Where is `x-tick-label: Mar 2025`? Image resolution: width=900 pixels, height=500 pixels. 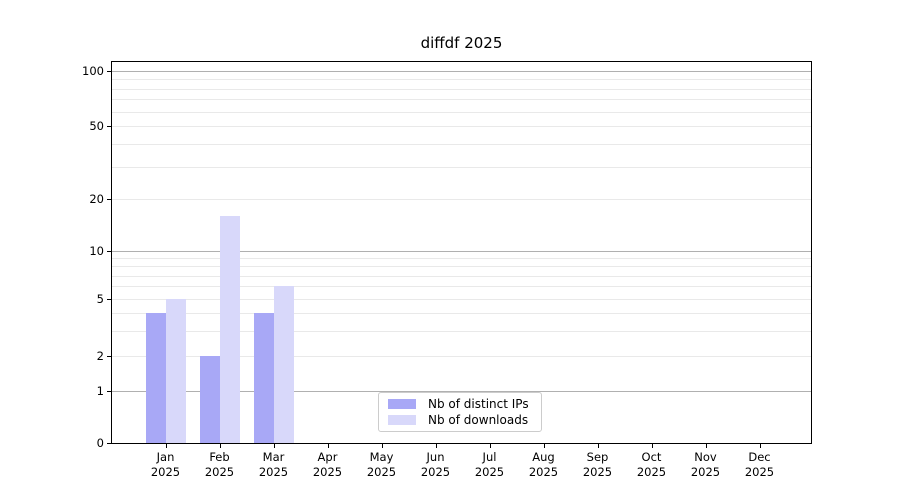 x-tick-label: Mar 2025 is located at coordinates (274, 465).